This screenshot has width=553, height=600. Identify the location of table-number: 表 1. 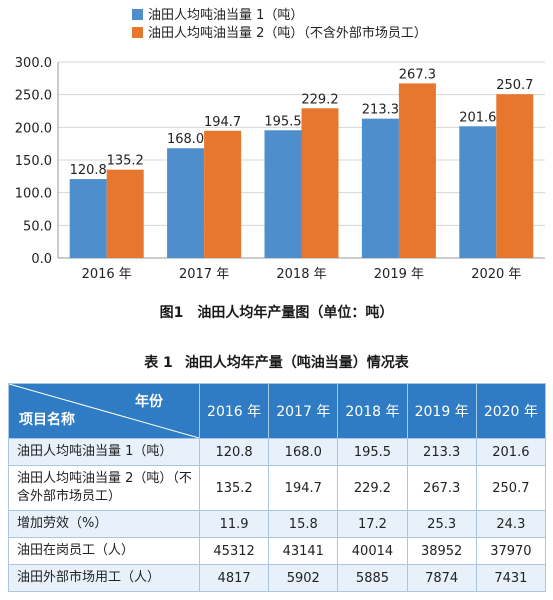
(158, 363).